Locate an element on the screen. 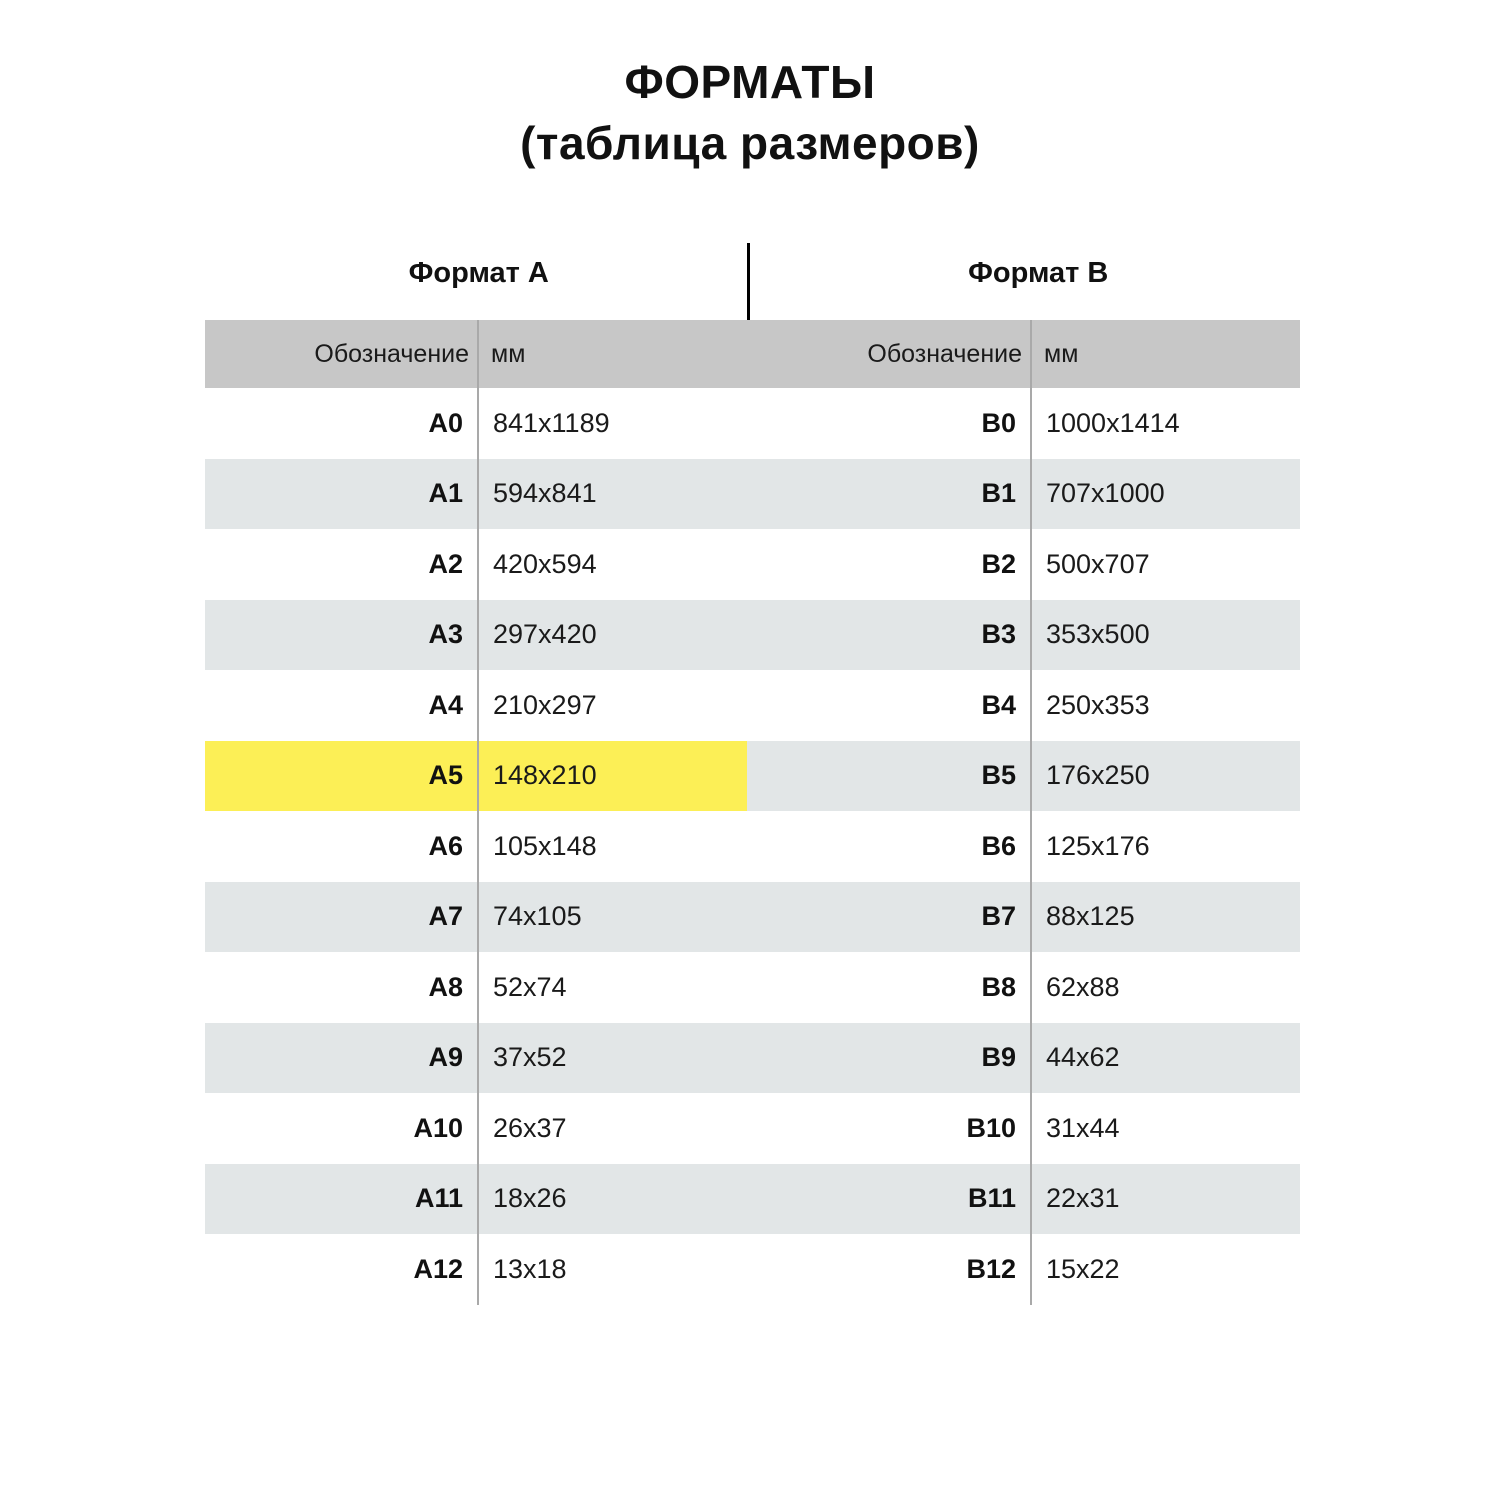 The image size is (1500, 1500). section-header-row: Формат A Формат B is located at coordinates (752, 277).